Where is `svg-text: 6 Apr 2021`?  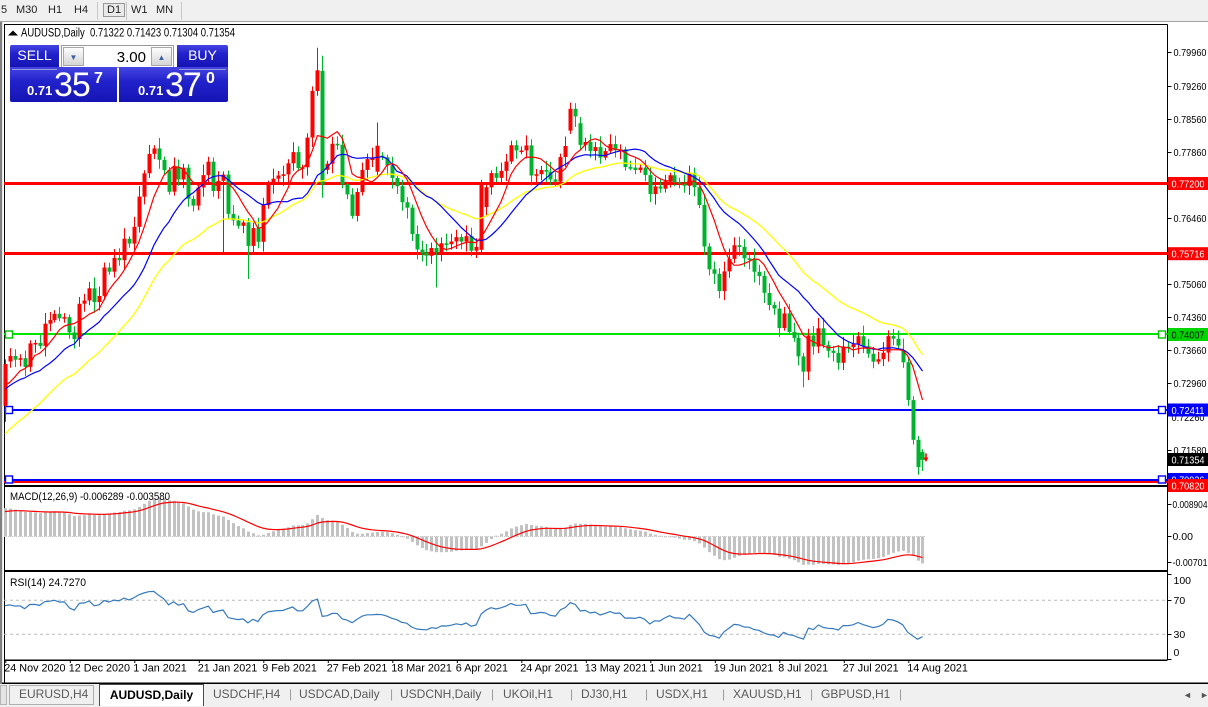
svg-text: 6 Apr 2021 is located at coordinates (482, 669).